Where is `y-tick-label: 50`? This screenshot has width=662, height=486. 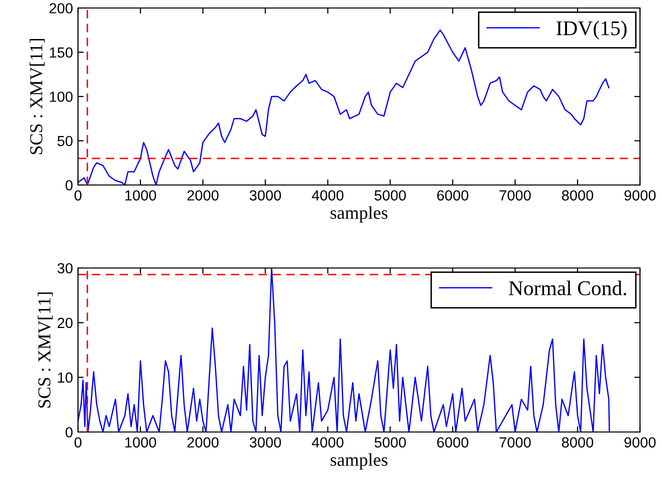 y-tick-label: 50 is located at coordinates (65, 141).